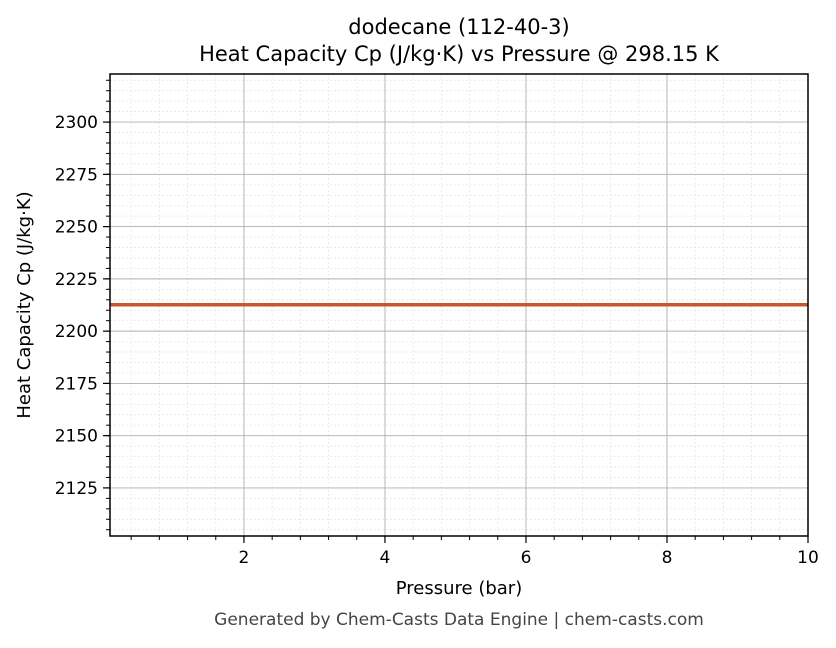 This screenshot has height=648, width=836. What do you see at coordinates (76, 437) in the screenshot?
I see `y-tick-label: 2150` at bounding box center [76, 437].